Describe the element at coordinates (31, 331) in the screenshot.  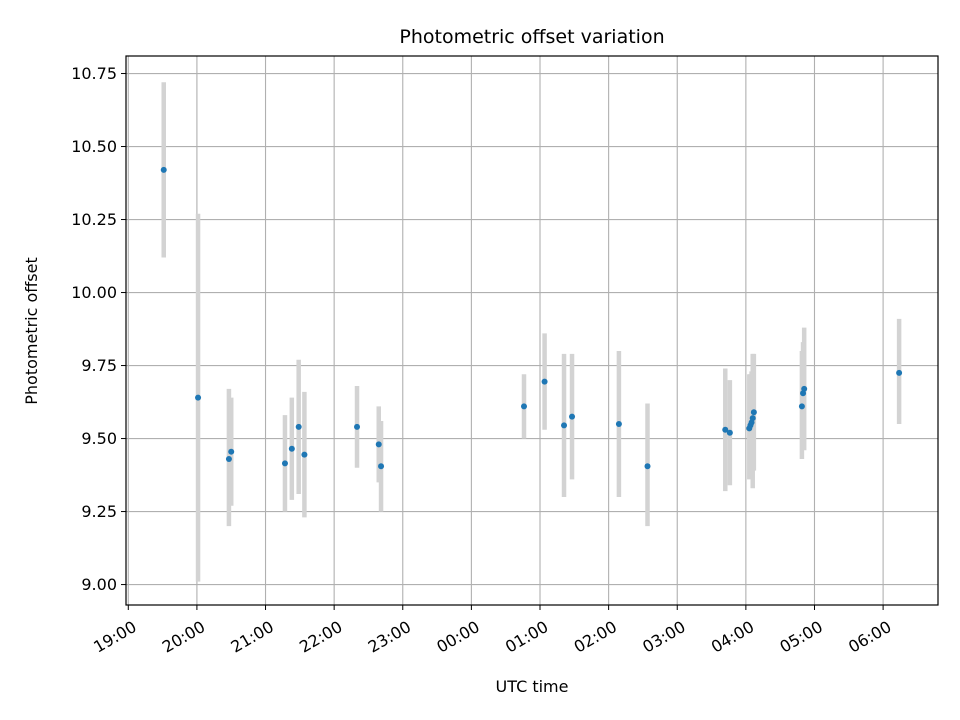
I see `y-axis-title: Photometric offset` at that location.